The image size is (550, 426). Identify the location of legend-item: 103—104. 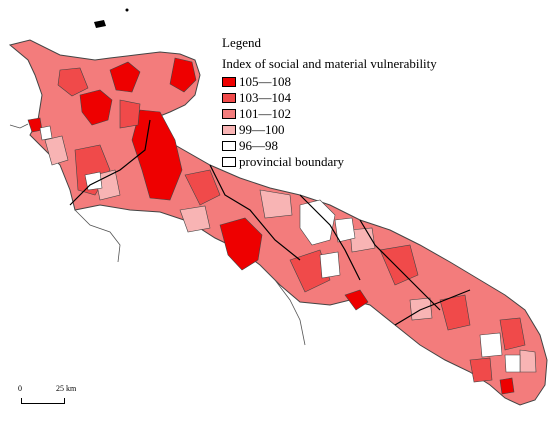
(329, 97).